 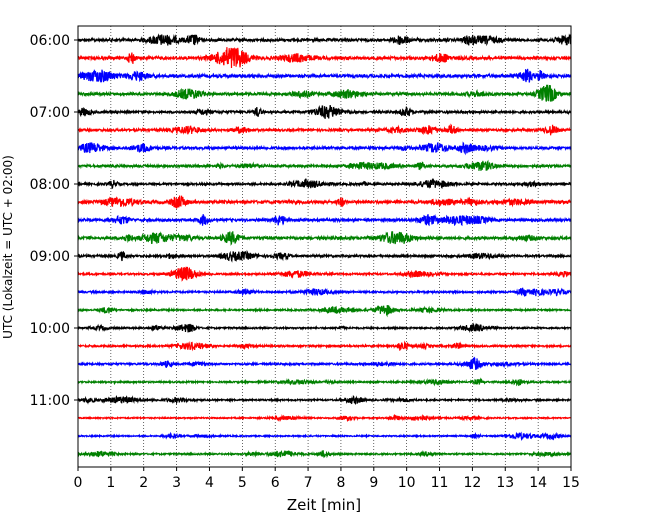 I want to click on y-tick-label: 11:00, so click(x=50, y=401).